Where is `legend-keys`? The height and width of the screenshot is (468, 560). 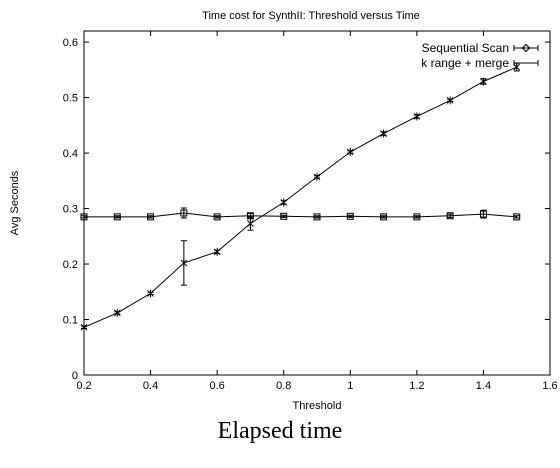
legend-keys is located at coordinates (526, 54).